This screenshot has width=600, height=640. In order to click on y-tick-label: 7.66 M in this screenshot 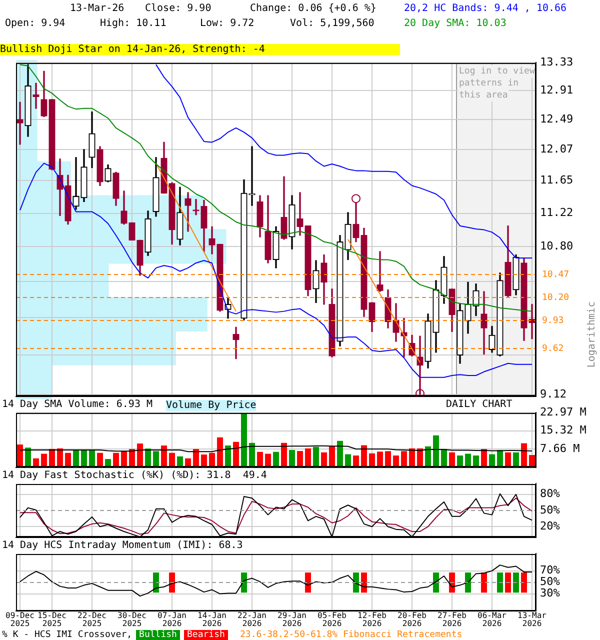, I will do `click(560, 448)`.